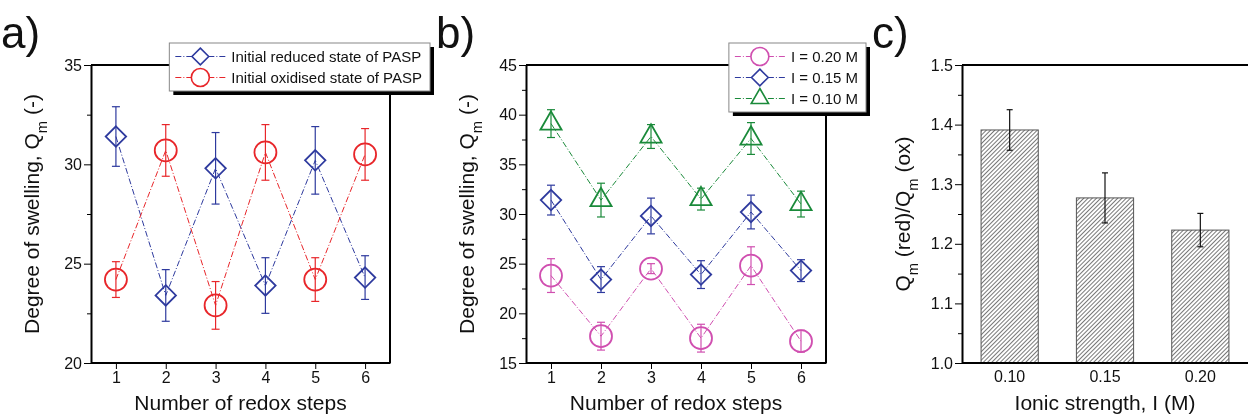  What do you see at coordinates (942, 125) in the screenshot?
I see `y-tick-label: 1.4` at bounding box center [942, 125].